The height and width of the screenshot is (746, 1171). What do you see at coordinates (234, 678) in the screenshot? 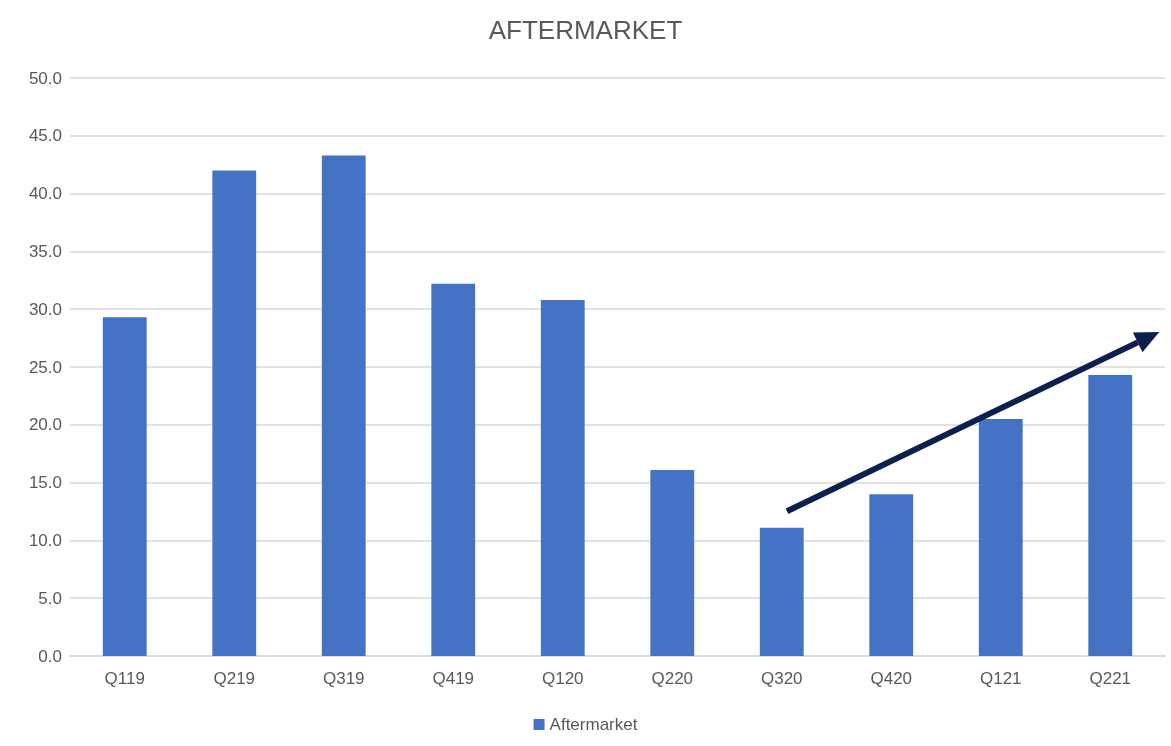
I see `x-tick-label: Q219` at bounding box center [234, 678].